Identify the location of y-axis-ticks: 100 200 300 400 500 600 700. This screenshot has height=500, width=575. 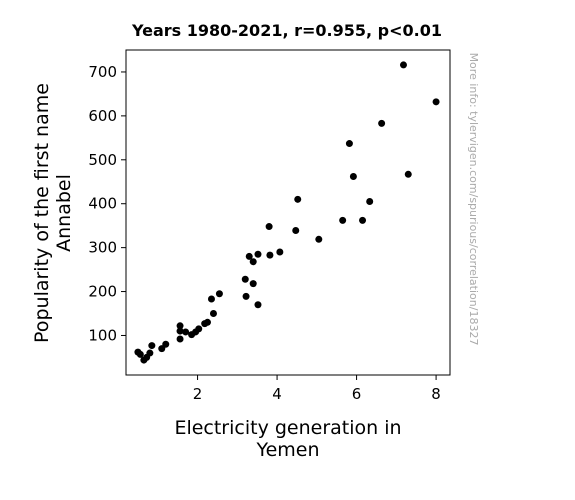
(107, 203).